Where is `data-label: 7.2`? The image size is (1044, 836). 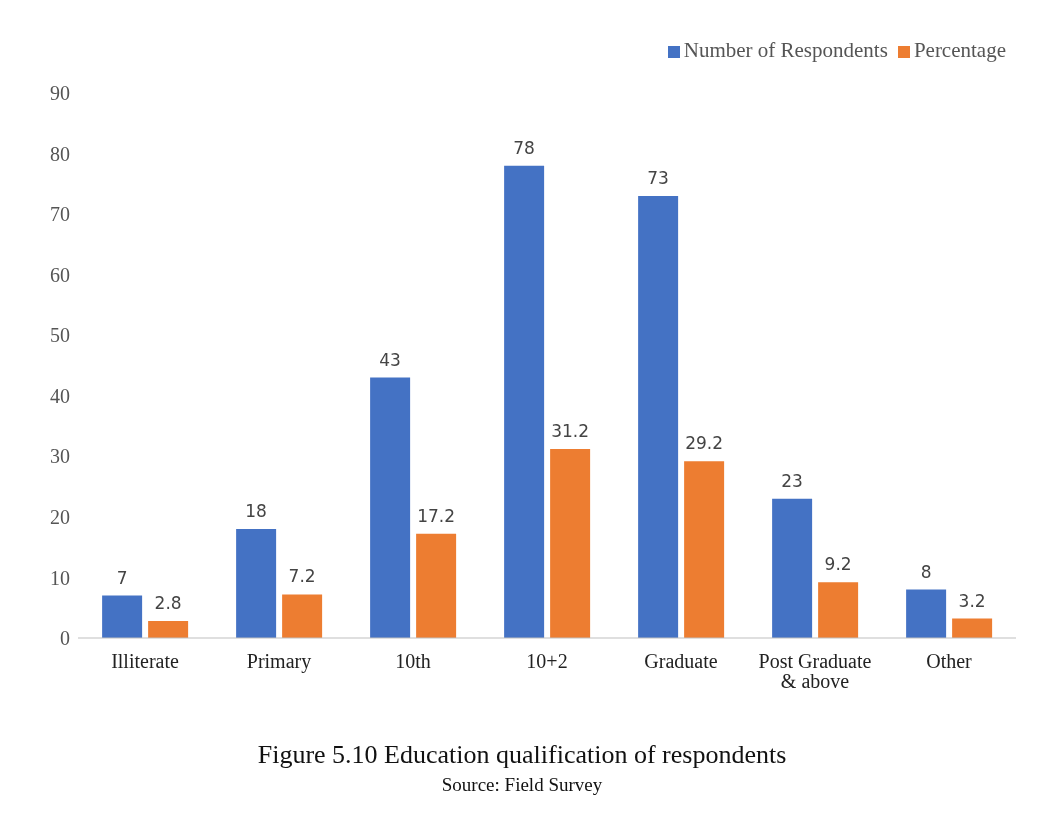 data-label: 7.2 is located at coordinates (302, 576).